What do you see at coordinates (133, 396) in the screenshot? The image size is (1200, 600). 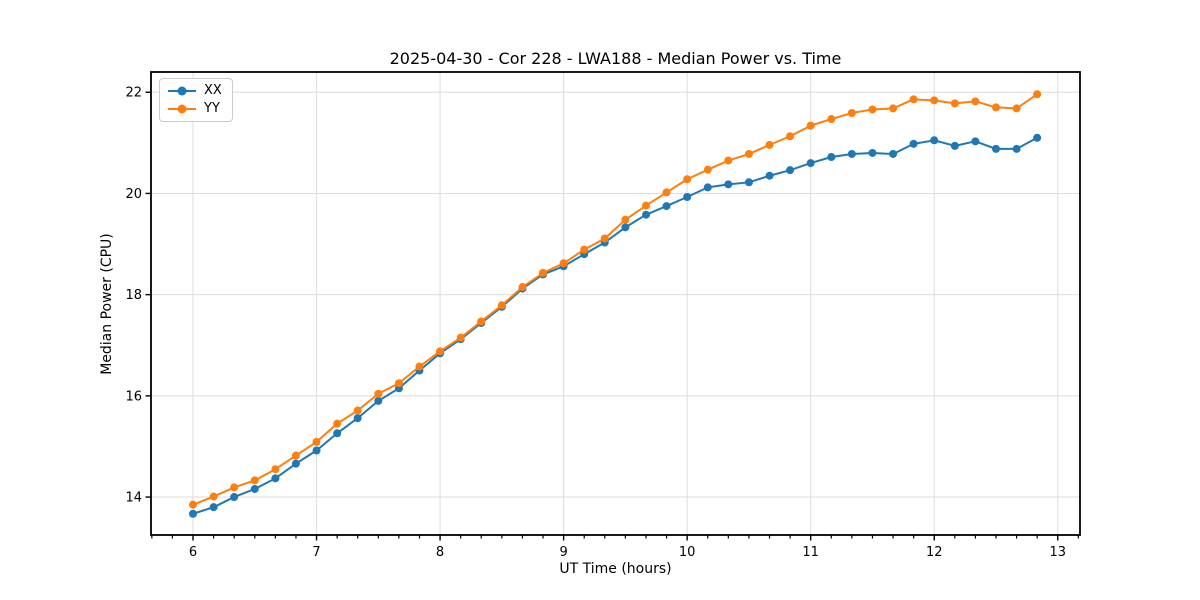 I see `y-tick-label: 16` at bounding box center [133, 396].